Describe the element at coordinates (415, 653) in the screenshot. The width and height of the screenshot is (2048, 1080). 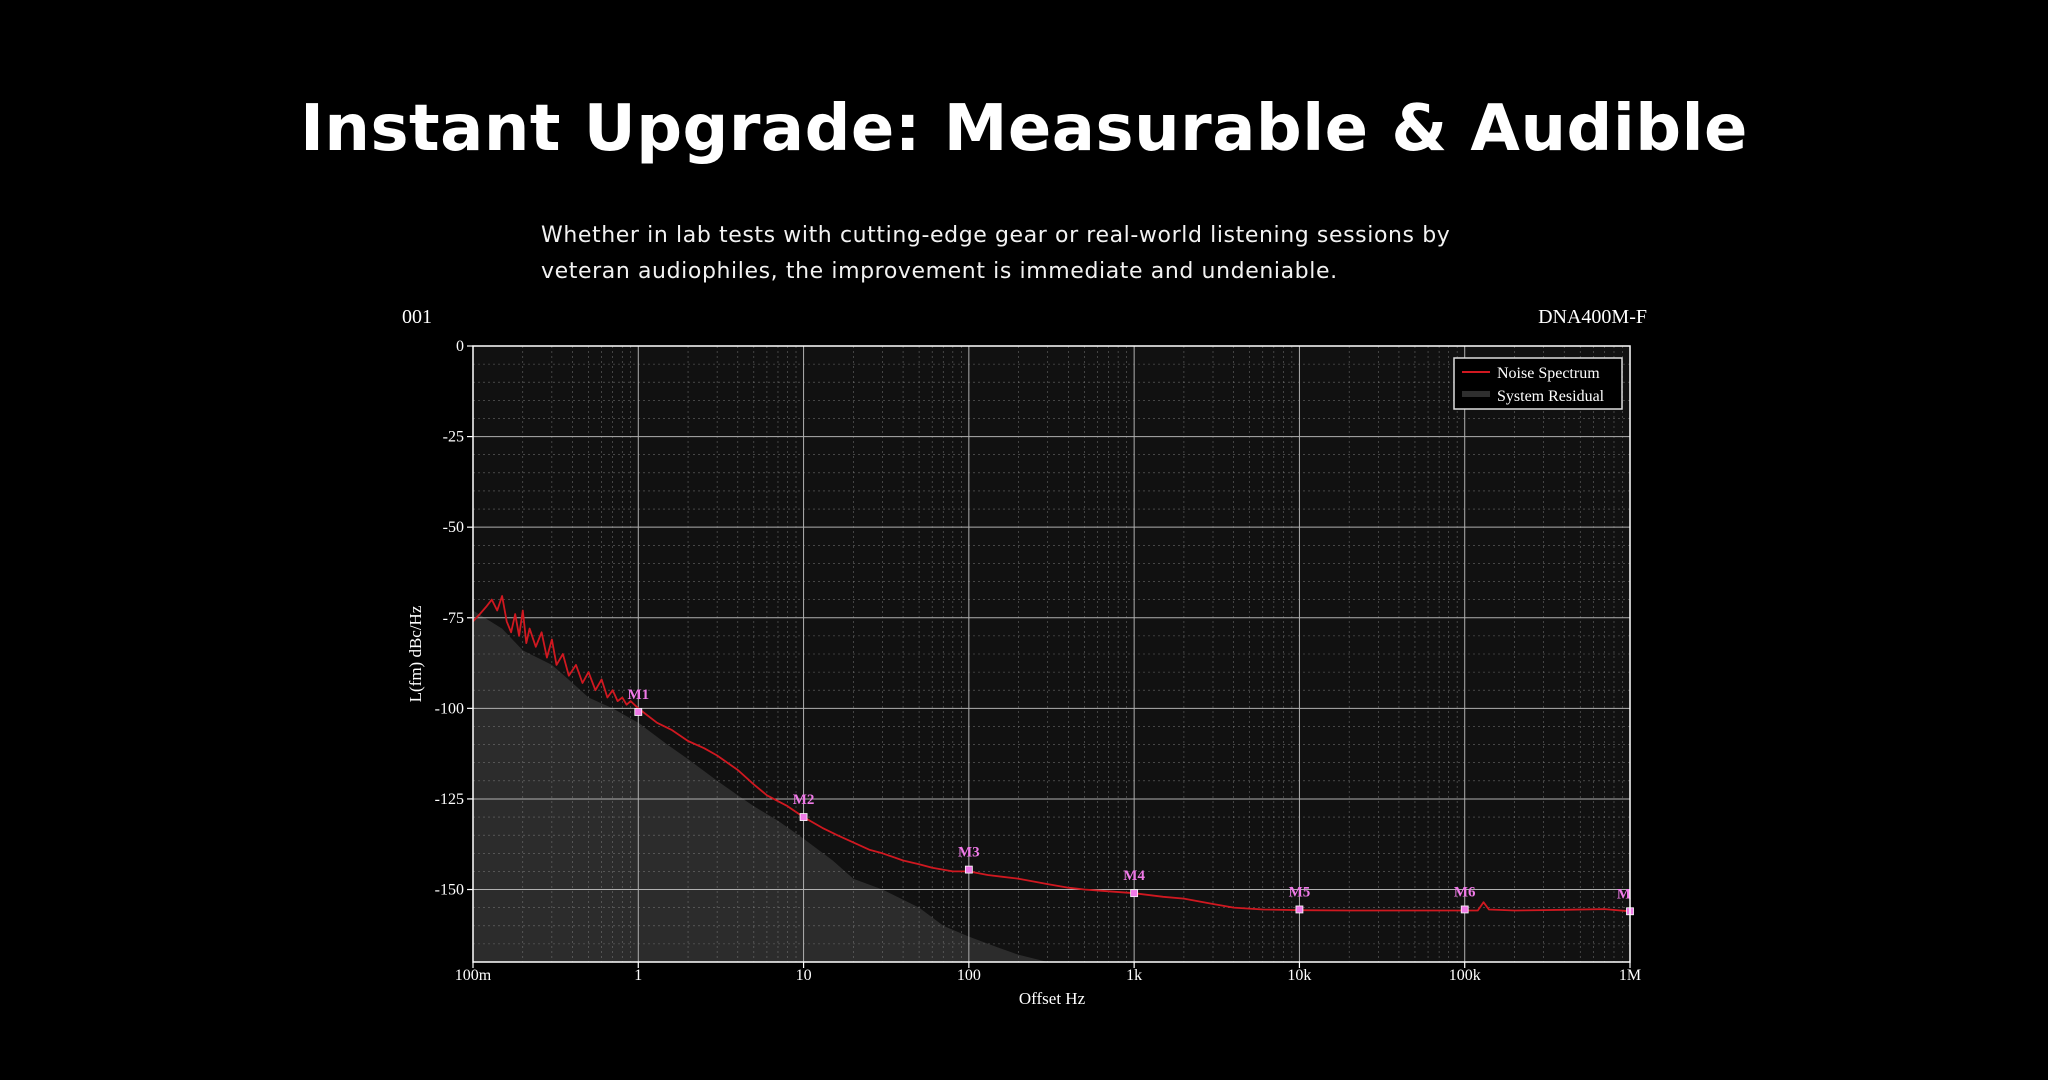
I see `y-axis-label: L(fm) dBc/Hz` at that location.